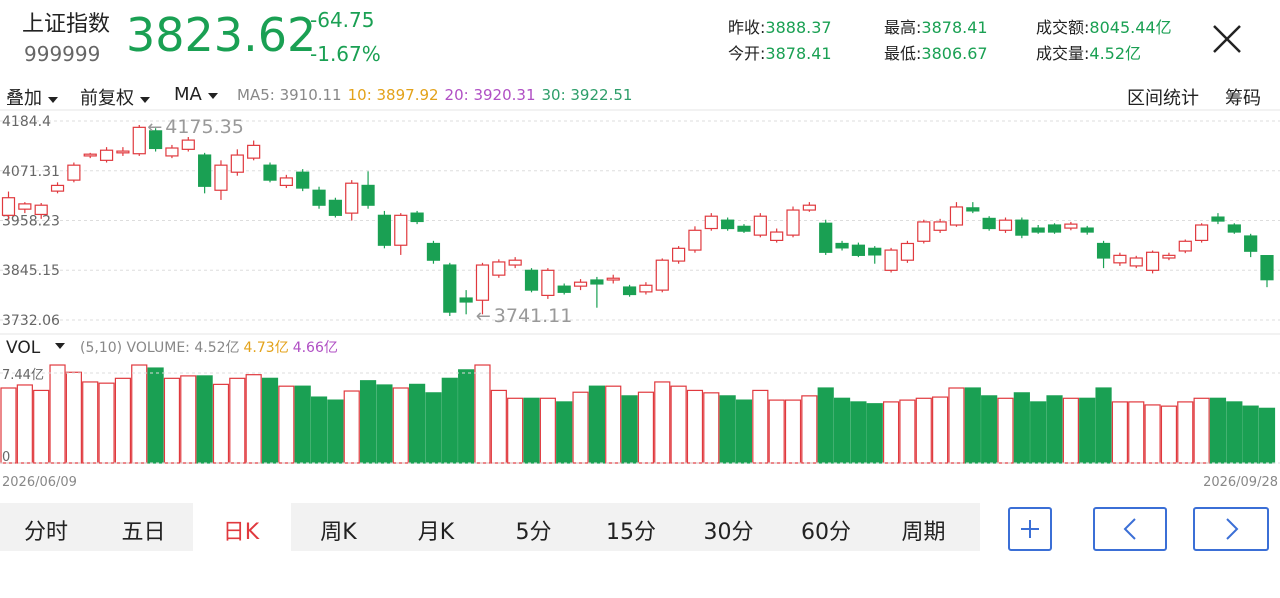 The width and height of the screenshot is (1280, 598). What do you see at coordinates (315, 348) in the screenshot?
I see `vol-ma10: 4.66亿` at bounding box center [315, 348].